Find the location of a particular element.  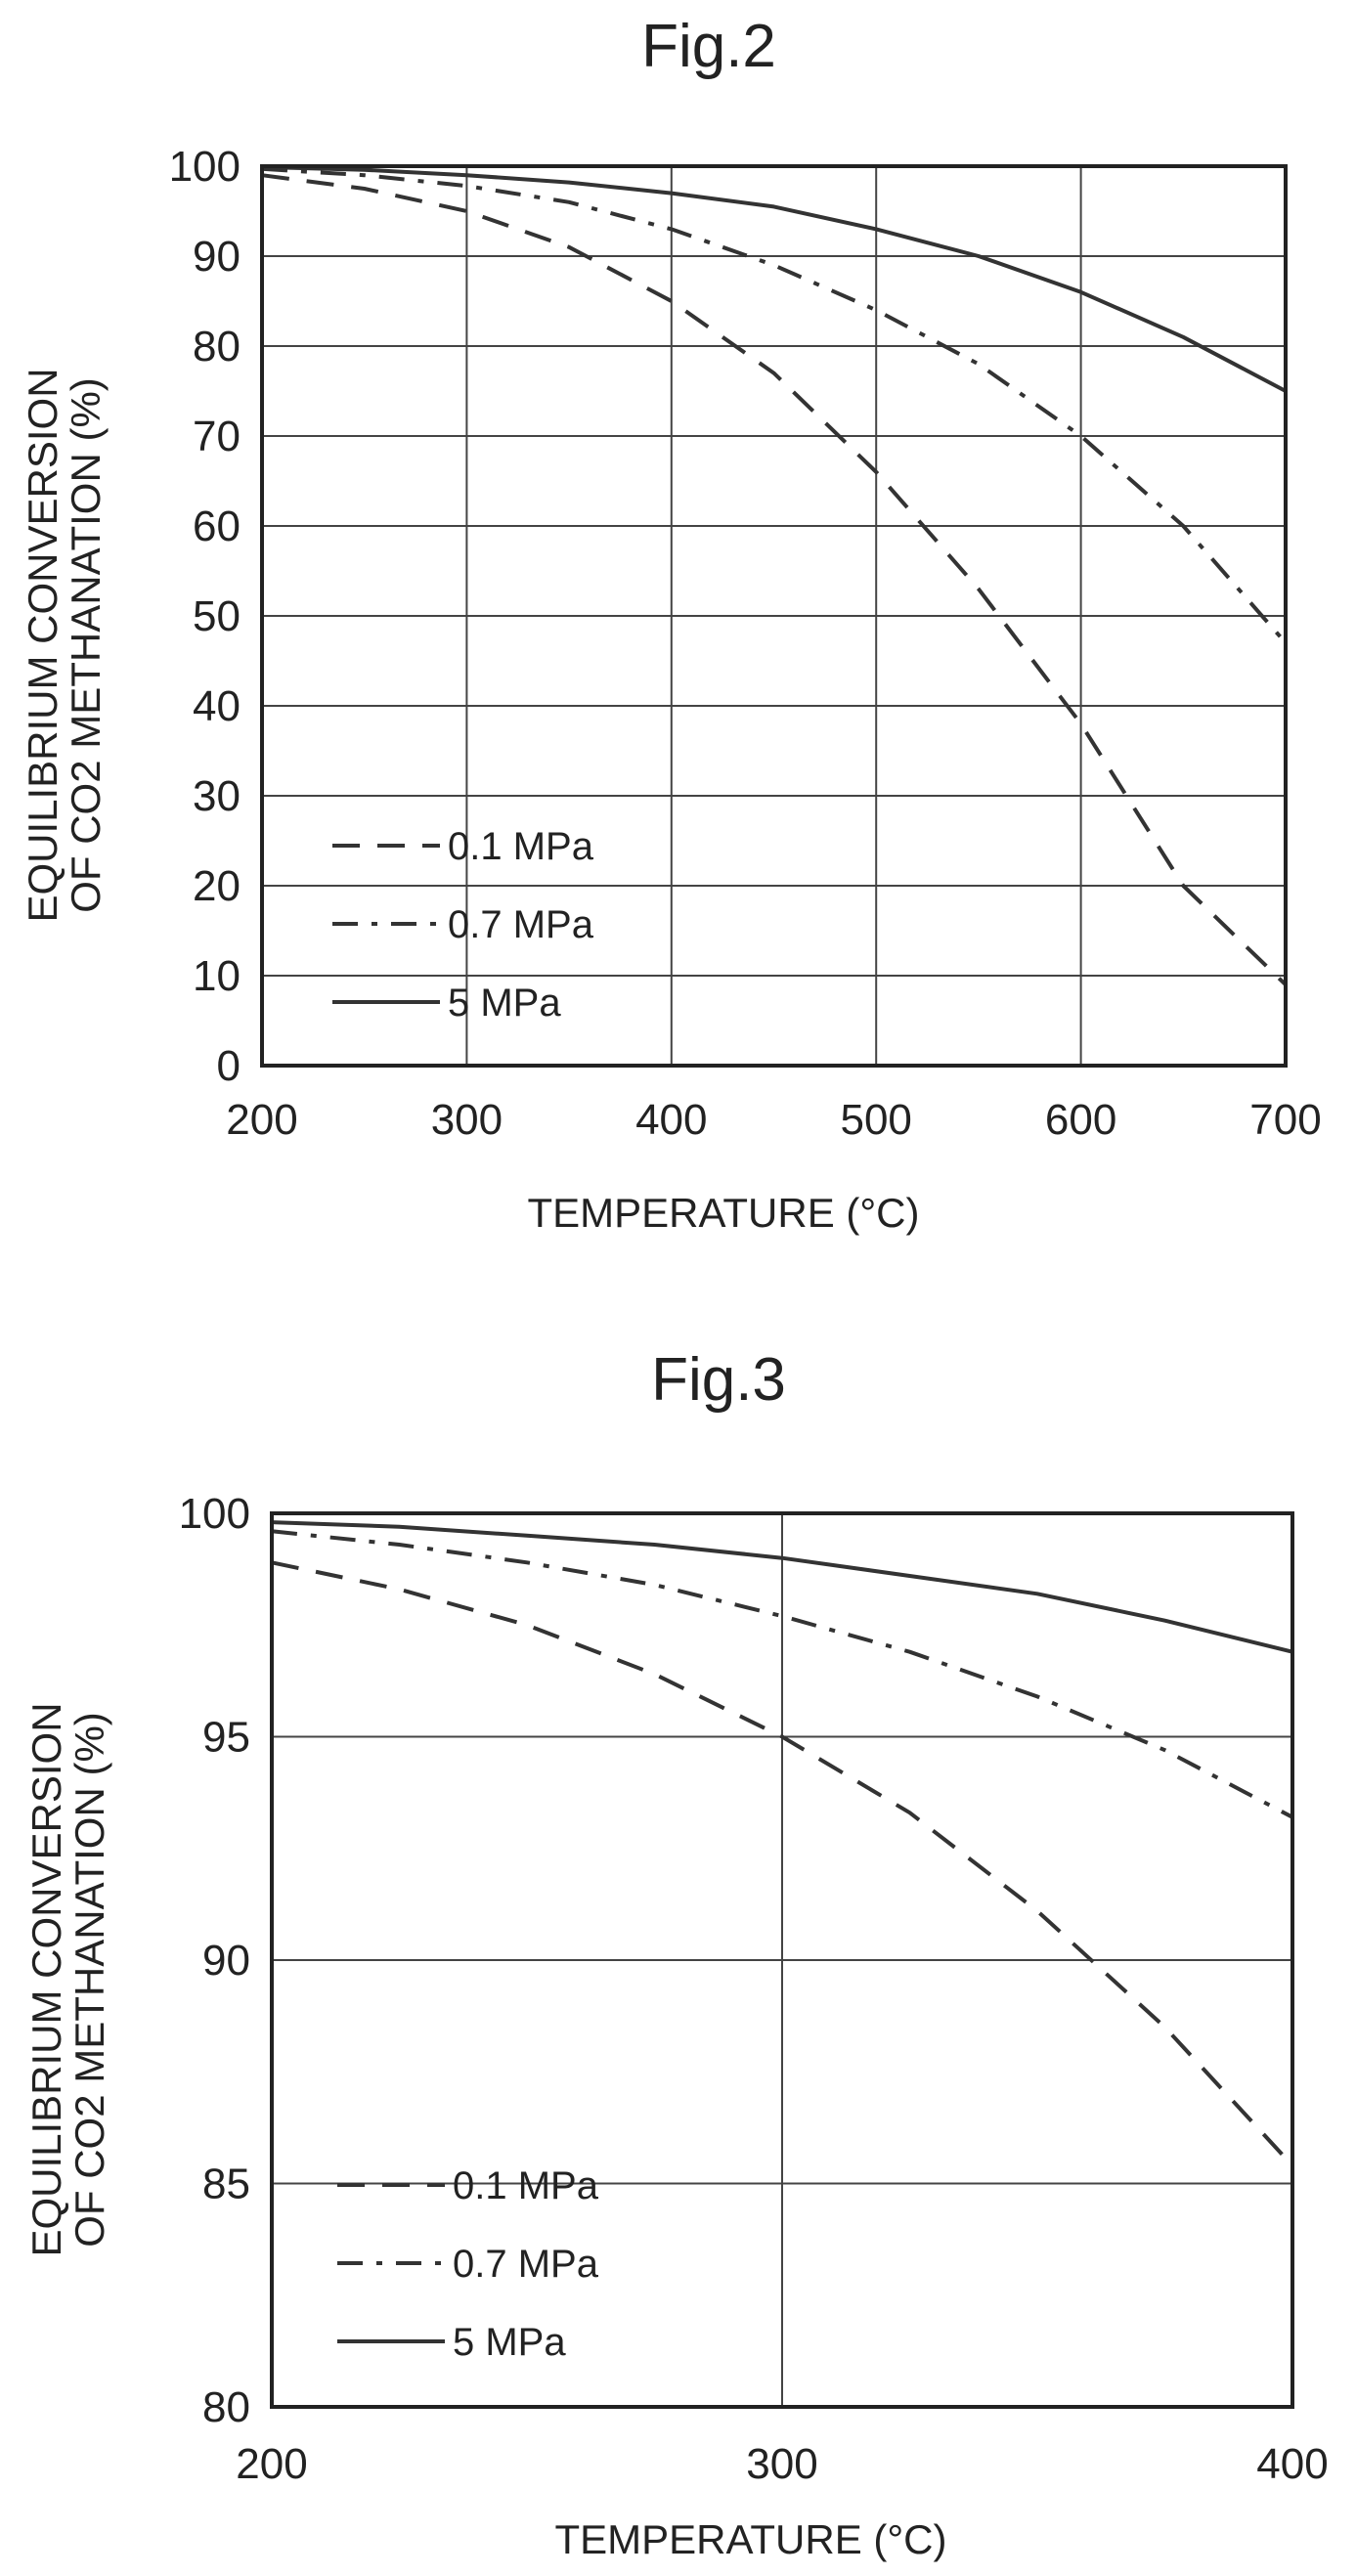

x-tick-label: 500 is located at coordinates (875, 1120).